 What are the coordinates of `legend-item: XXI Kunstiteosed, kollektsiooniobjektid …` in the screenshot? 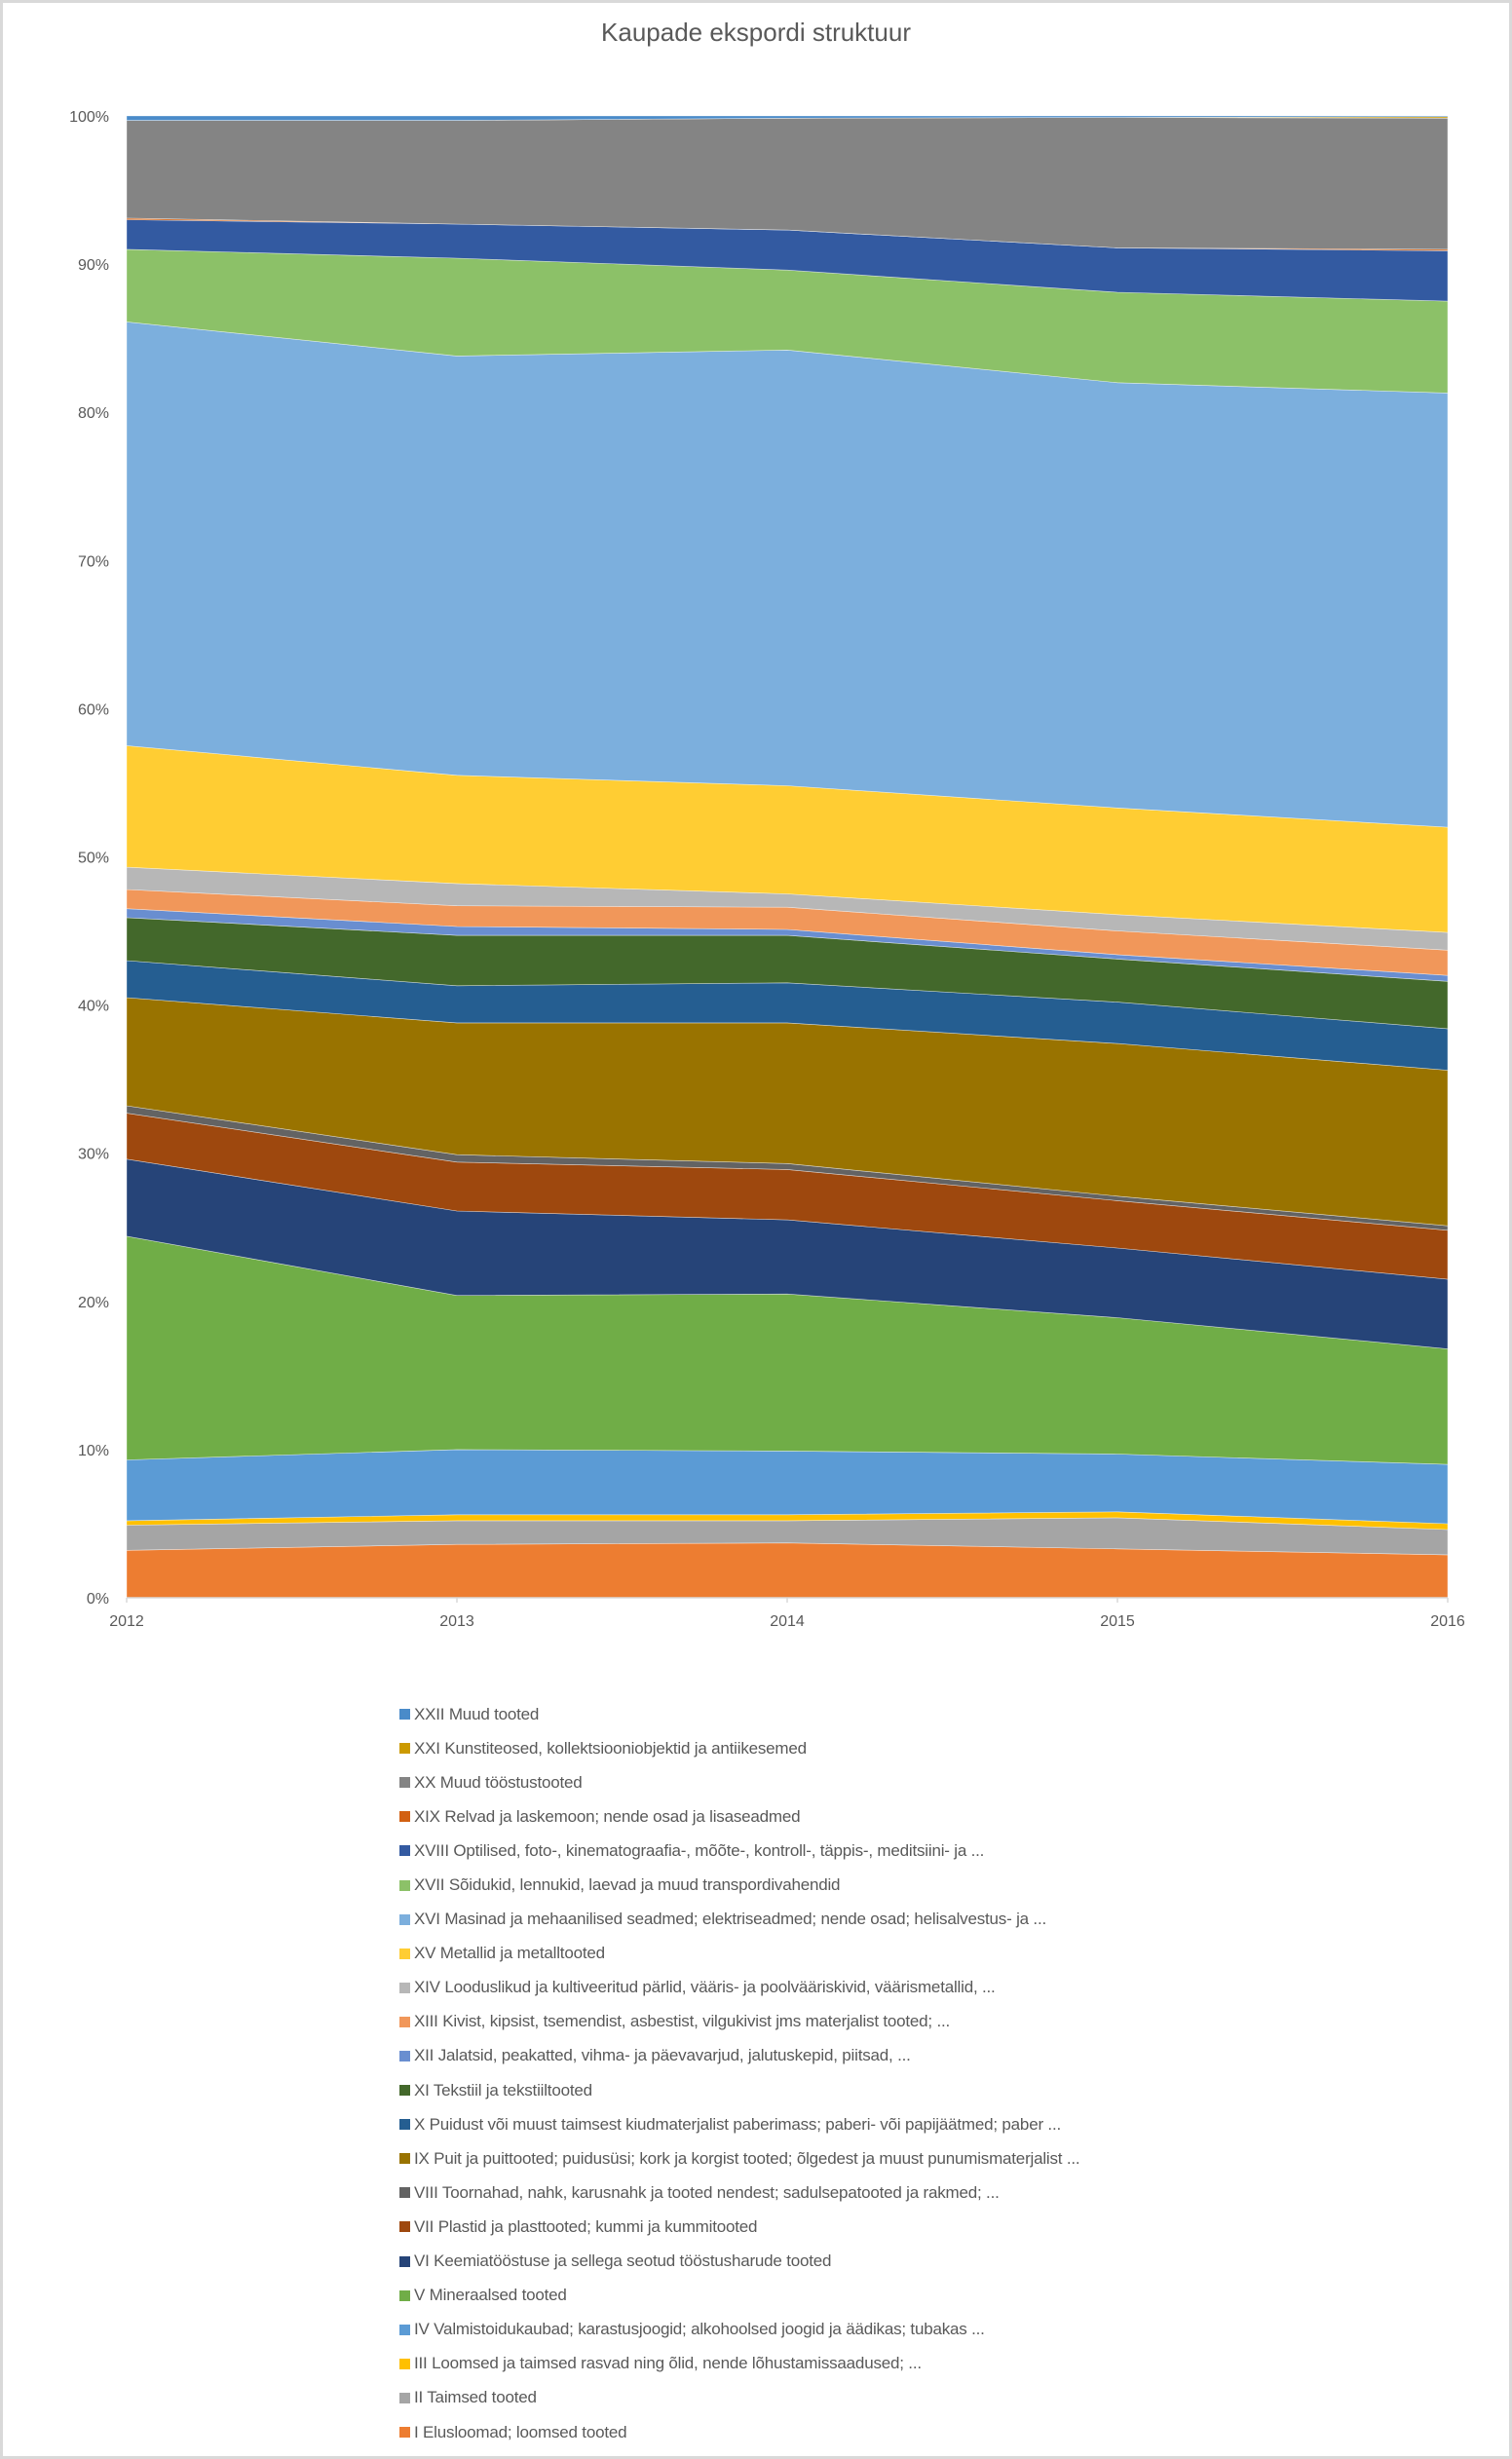 It's located at (739, 1748).